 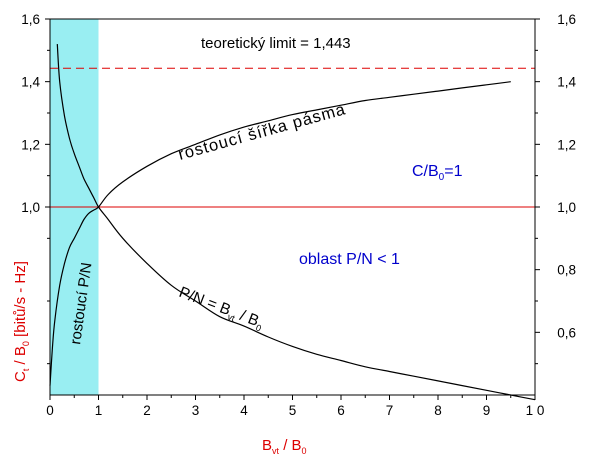 What do you see at coordinates (304, 451) in the screenshot?
I see `x-title-sub2: 0` at bounding box center [304, 451].